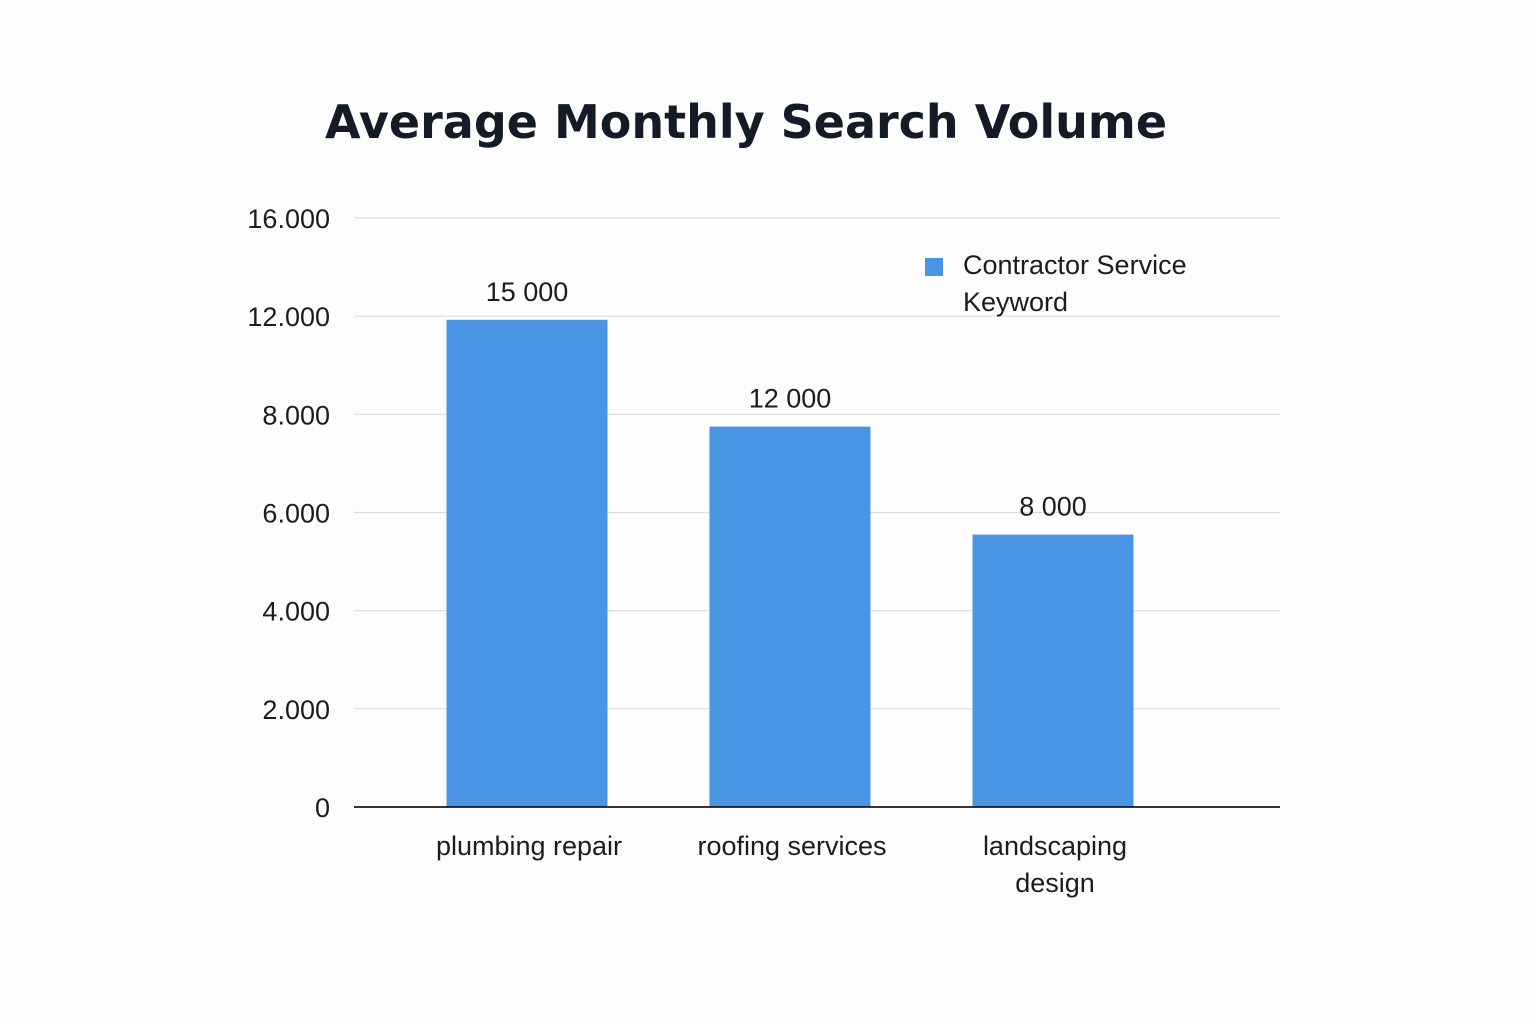 The height and width of the screenshot is (1024, 1536). I want to click on y-axis-ticks: 0 2.000 4.000 6.000 8.000 12.000 16.000, so click(288, 513).